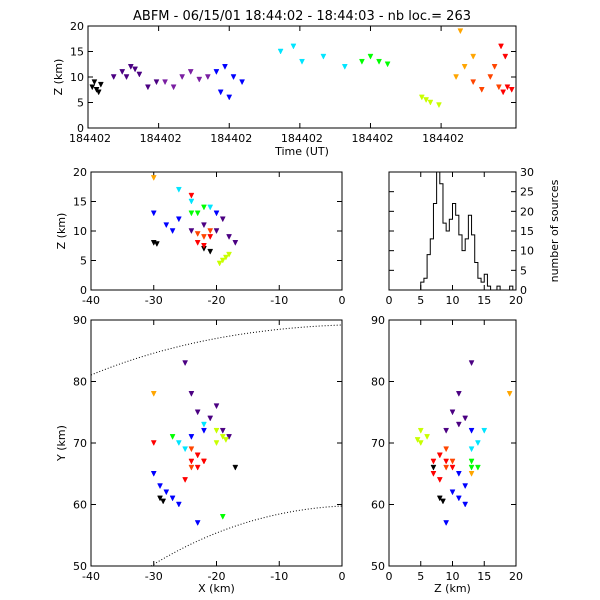 The height and width of the screenshot is (600, 600). What do you see at coordinates (453, 300) in the screenshot?
I see `histogram-xtick-label: 10` at bounding box center [453, 300].